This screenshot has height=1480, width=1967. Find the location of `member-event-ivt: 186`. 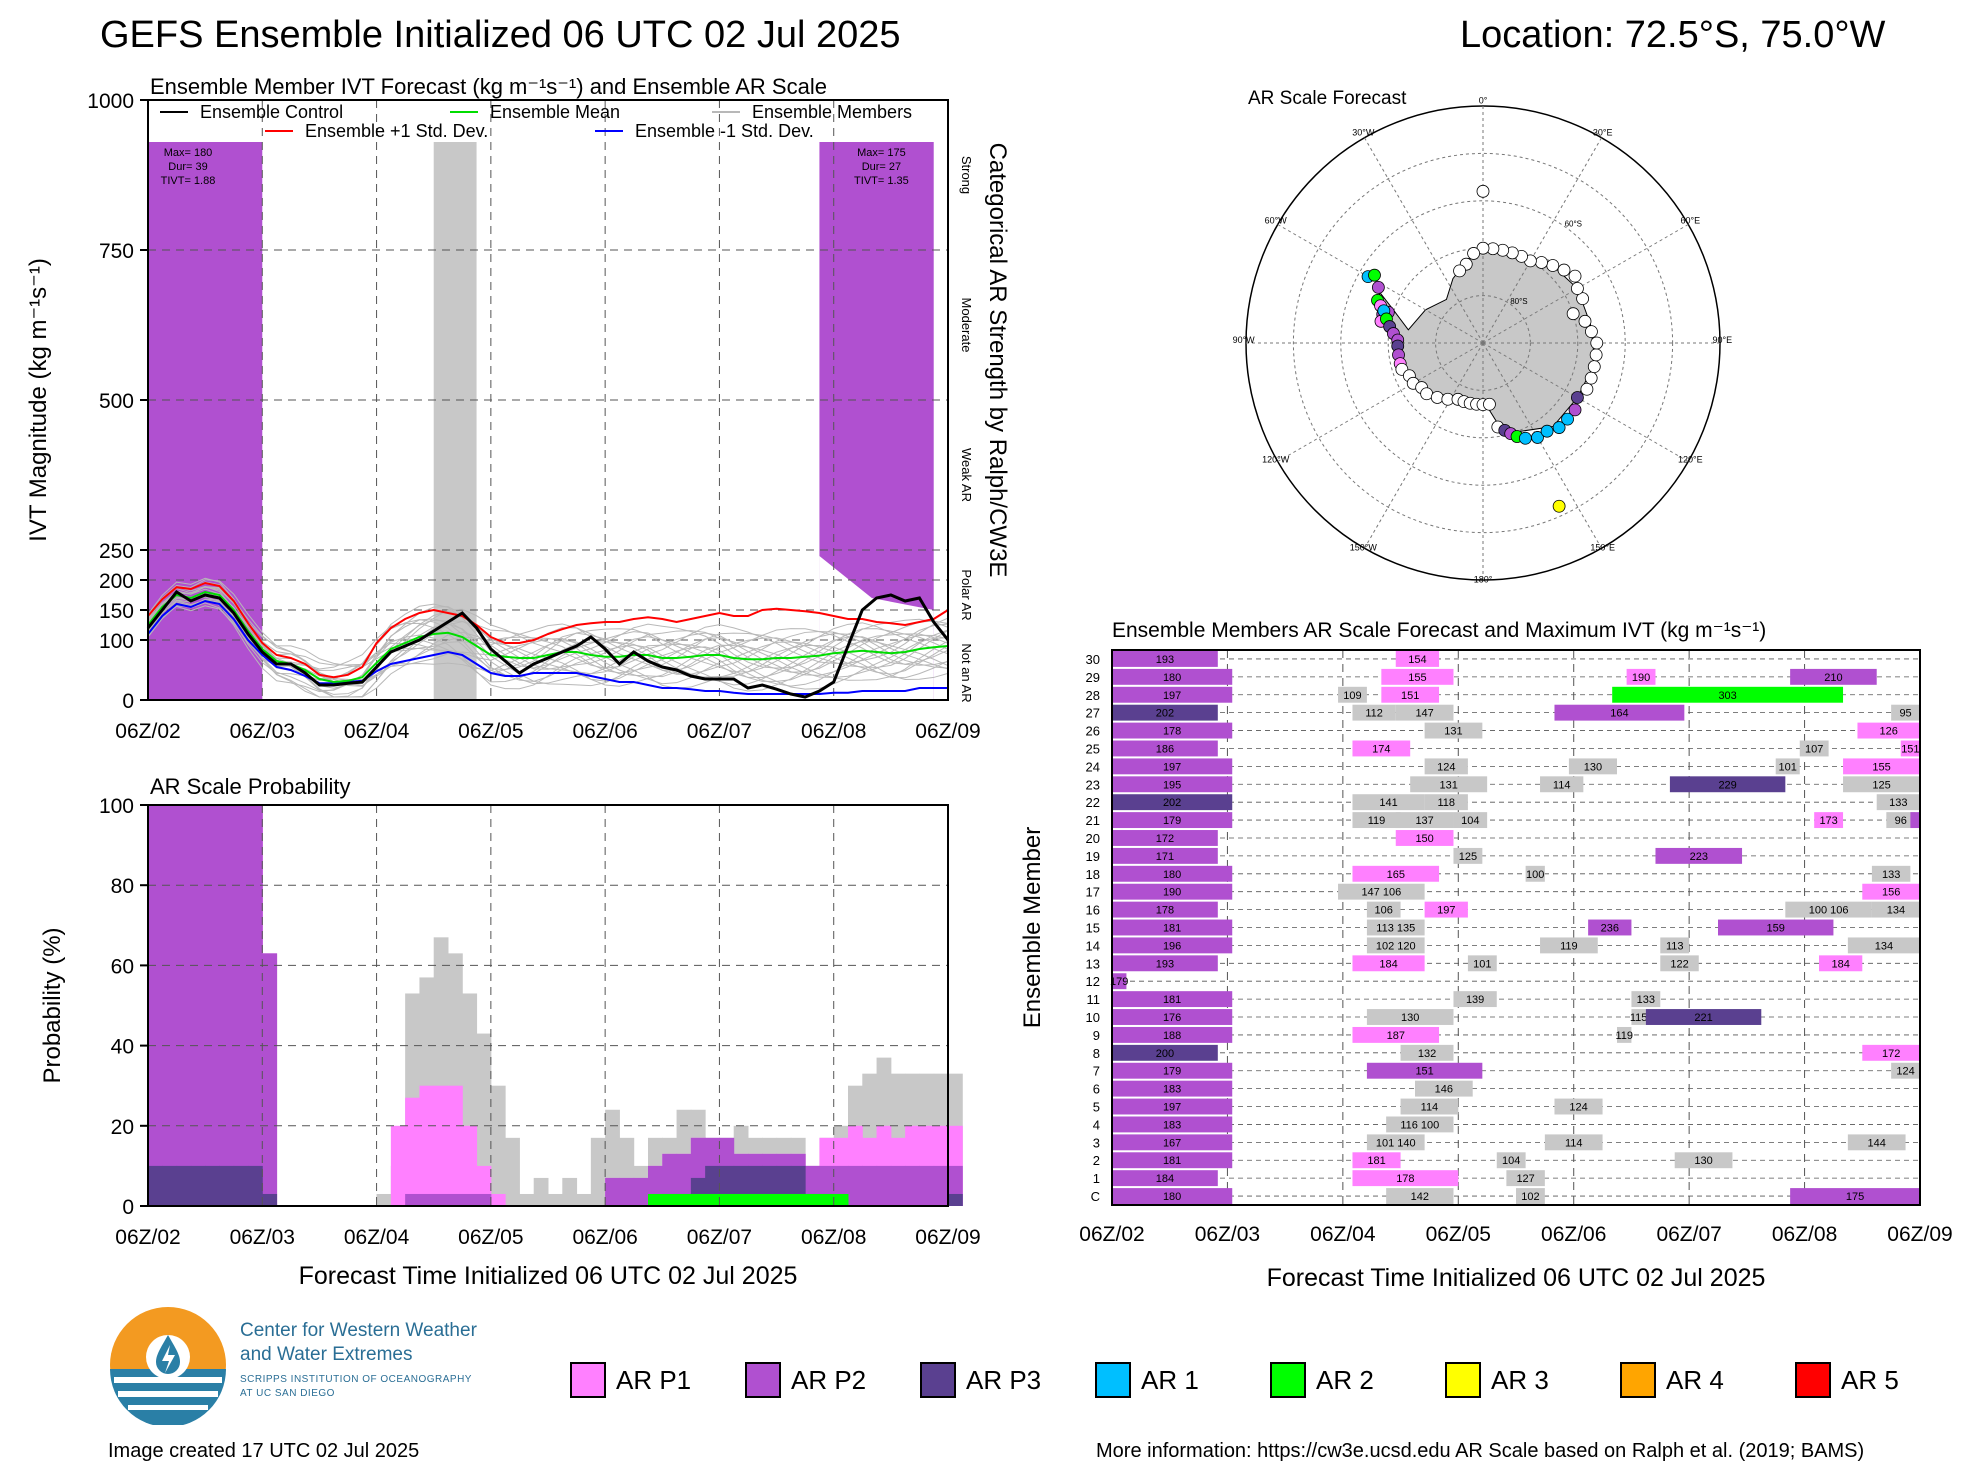

member-event-ivt: 186 is located at coordinates (1165, 749).